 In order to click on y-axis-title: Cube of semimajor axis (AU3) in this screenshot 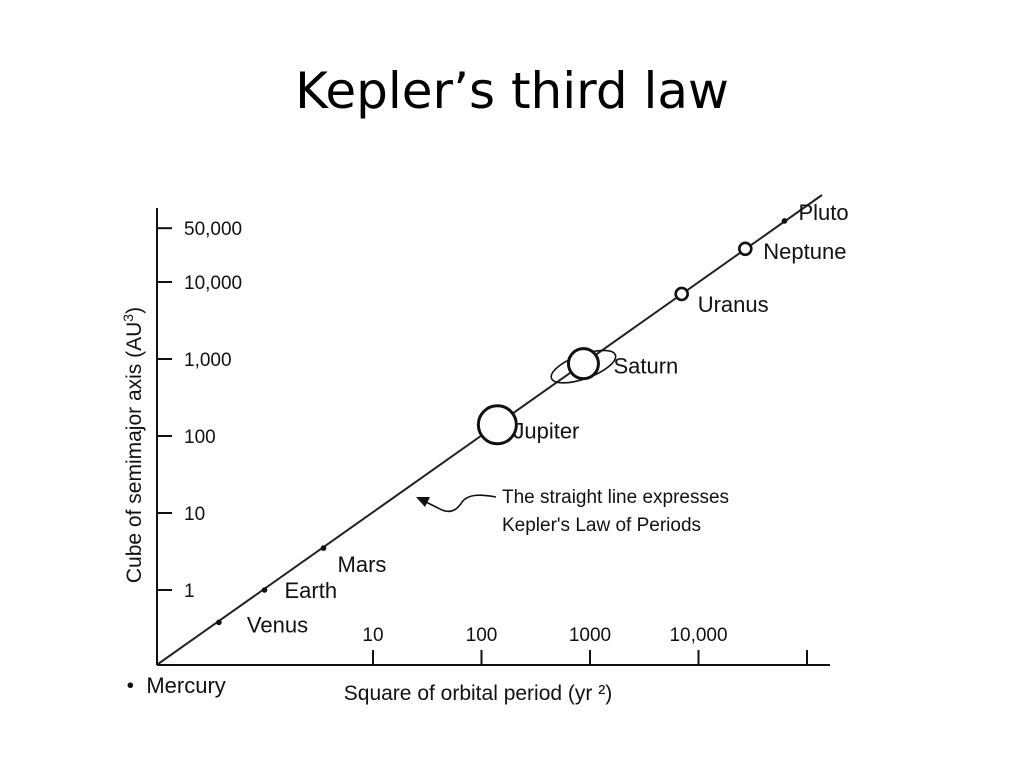, I will do `click(133, 445)`.